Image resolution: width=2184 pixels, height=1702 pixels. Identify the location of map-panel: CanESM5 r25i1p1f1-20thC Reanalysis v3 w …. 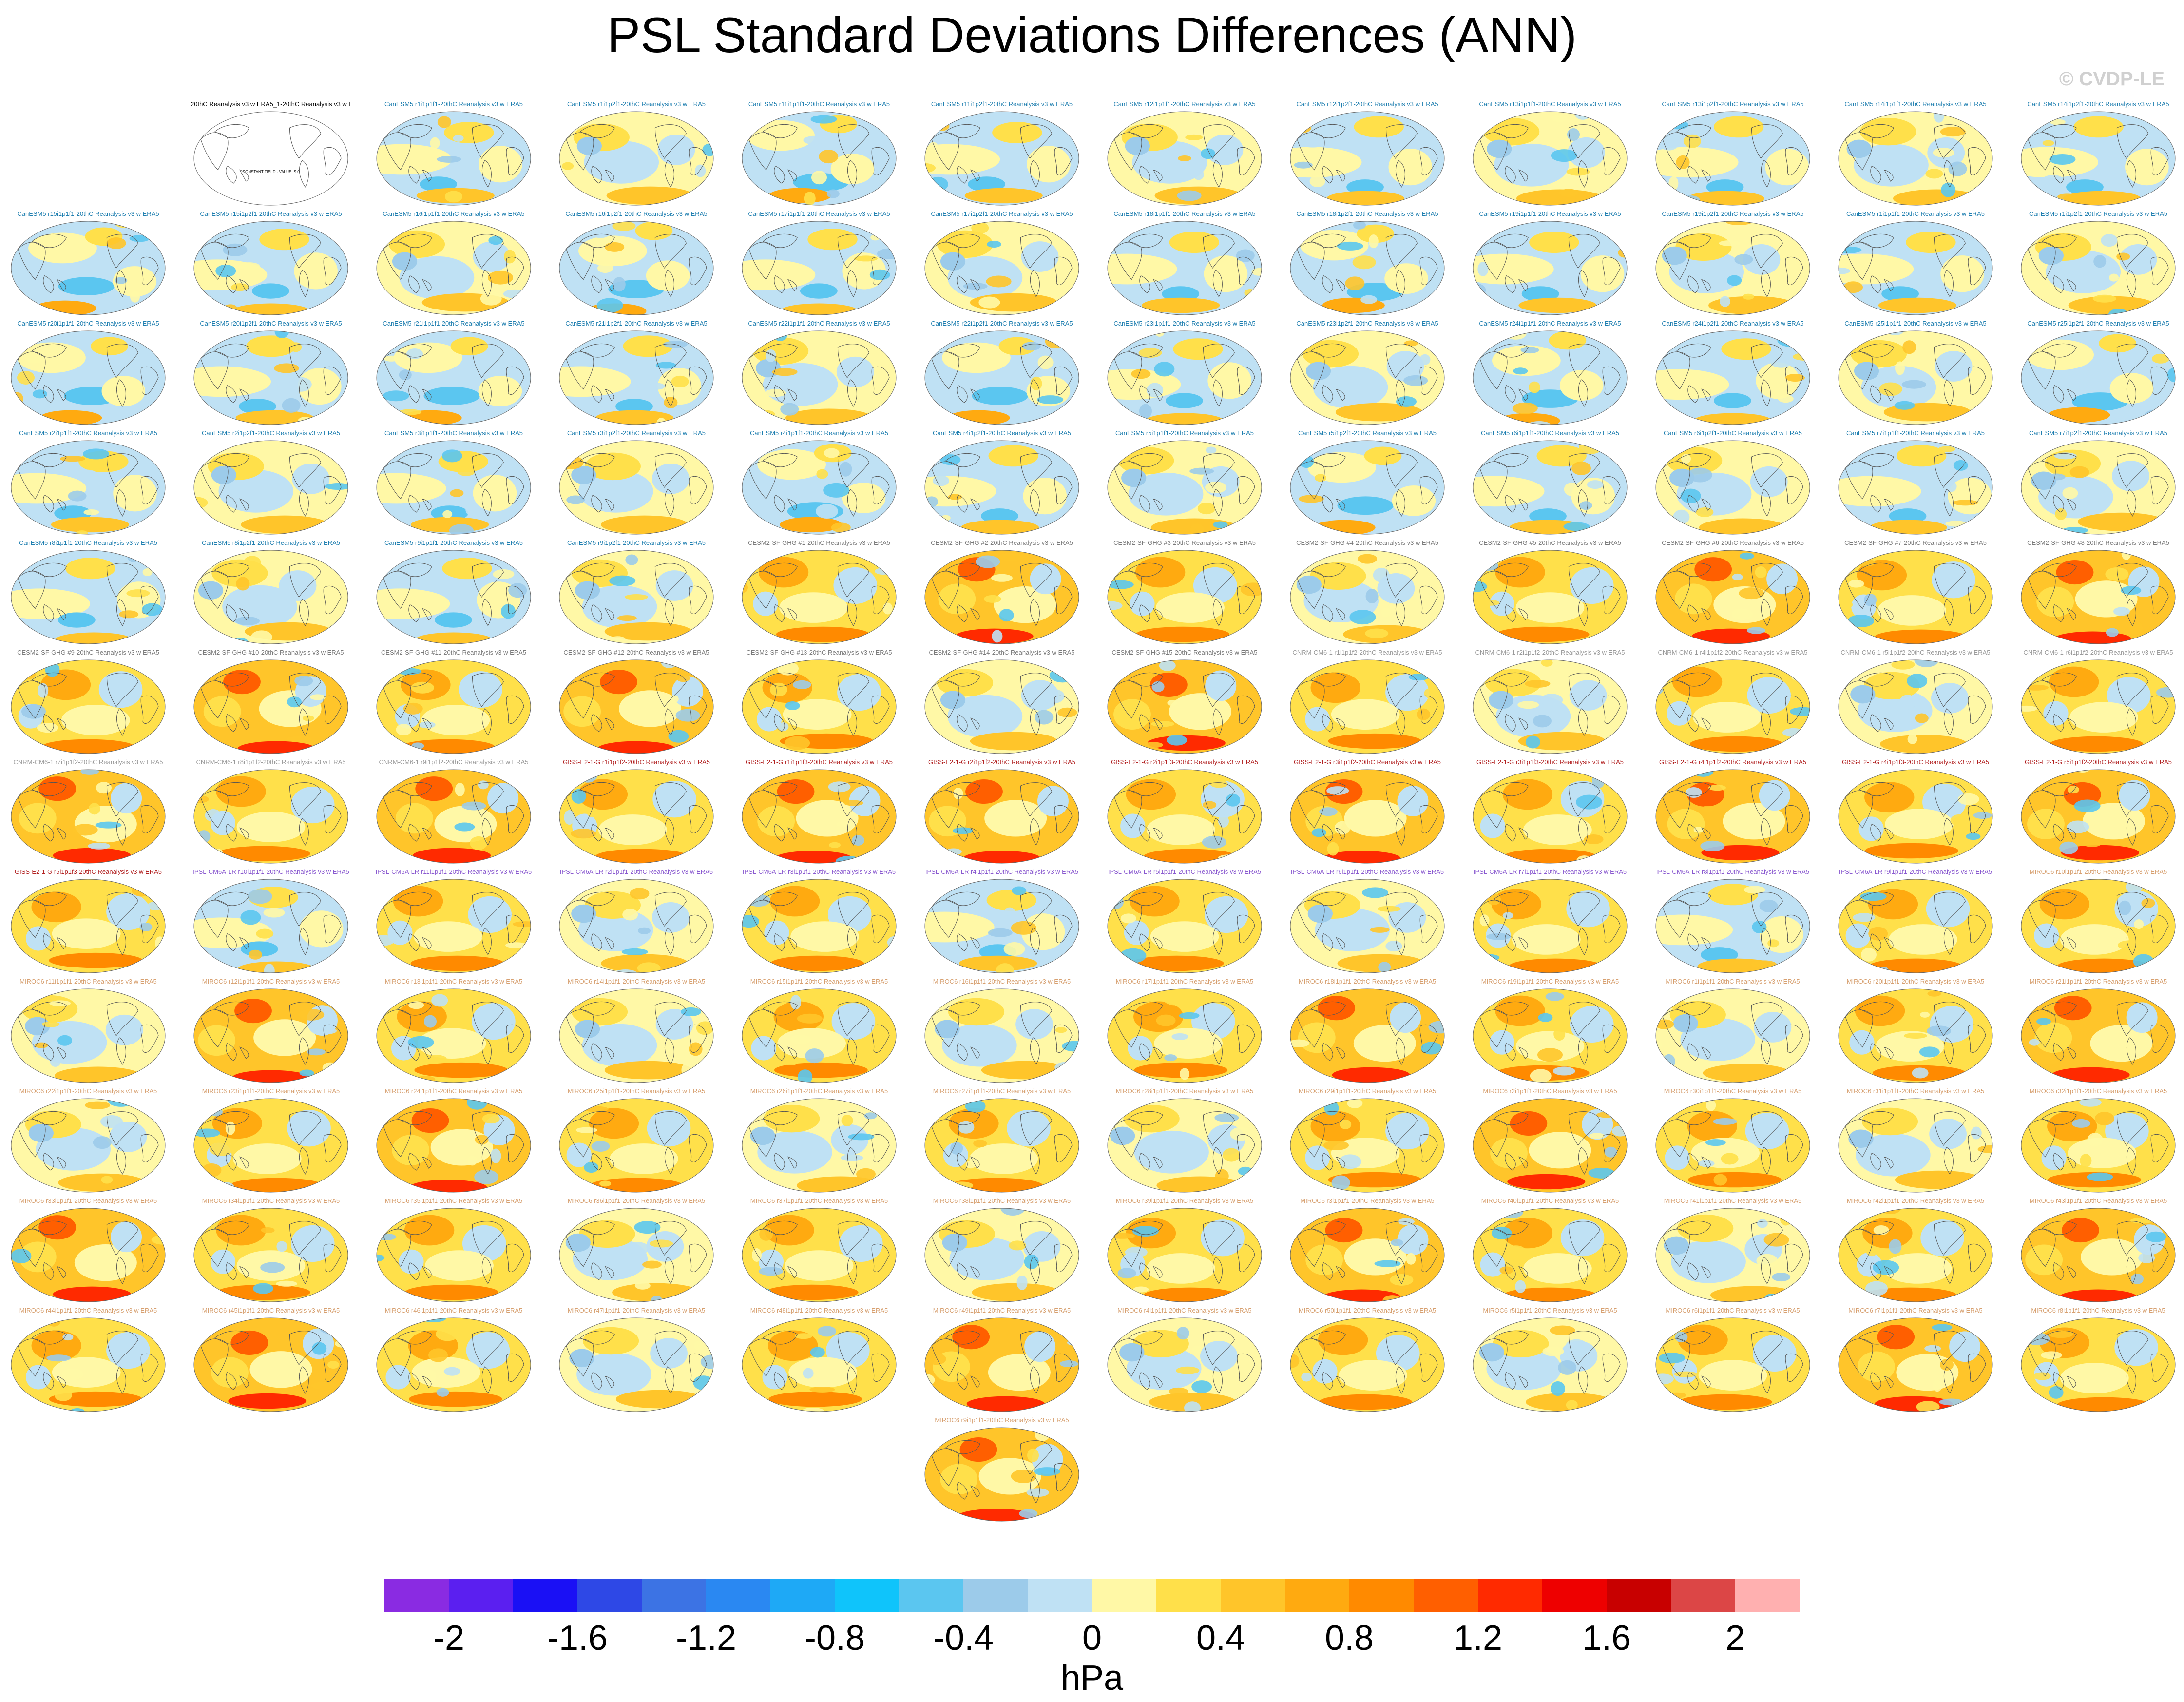
(1915, 373).